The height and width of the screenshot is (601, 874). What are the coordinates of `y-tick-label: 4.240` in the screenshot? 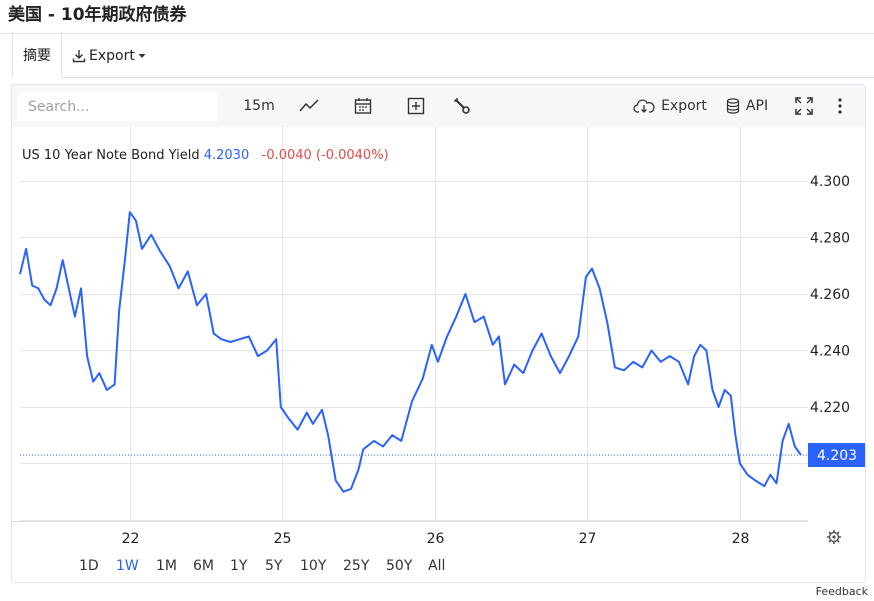 It's located at (830, 352).